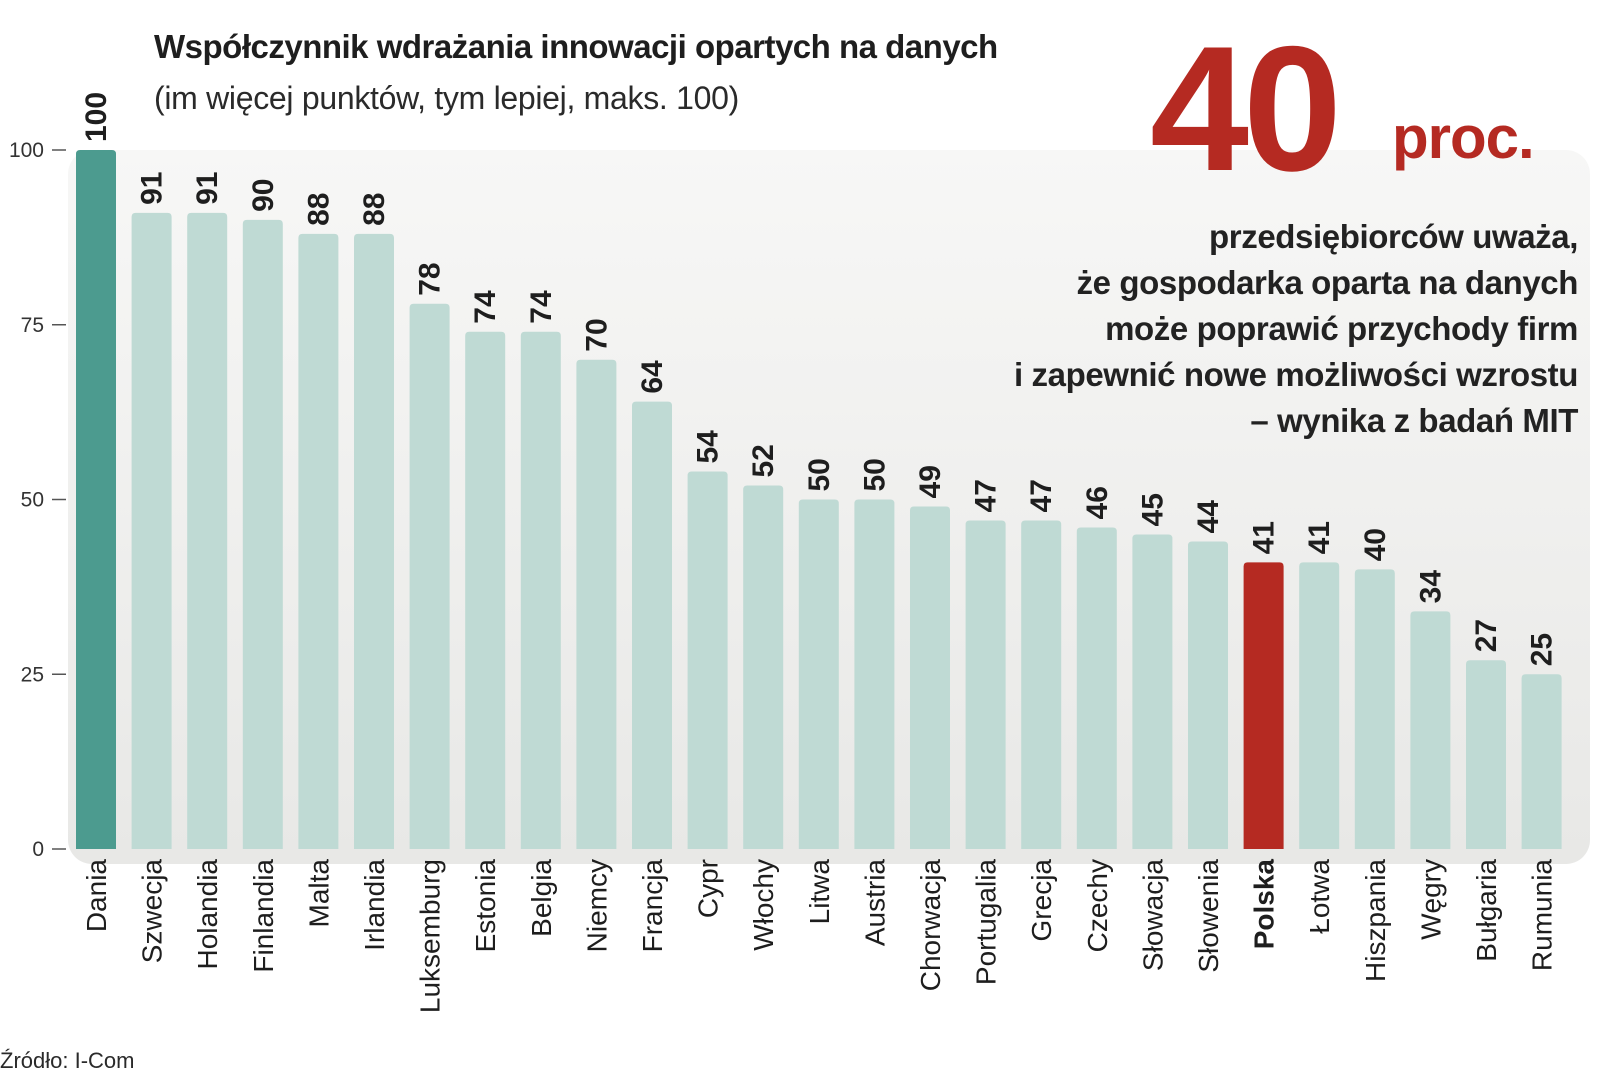 This screenshot has width=1600, height=1080. Describe the element at coordinates (1319, 705) in the screenshot. I see `bar-łotwa` at that location.